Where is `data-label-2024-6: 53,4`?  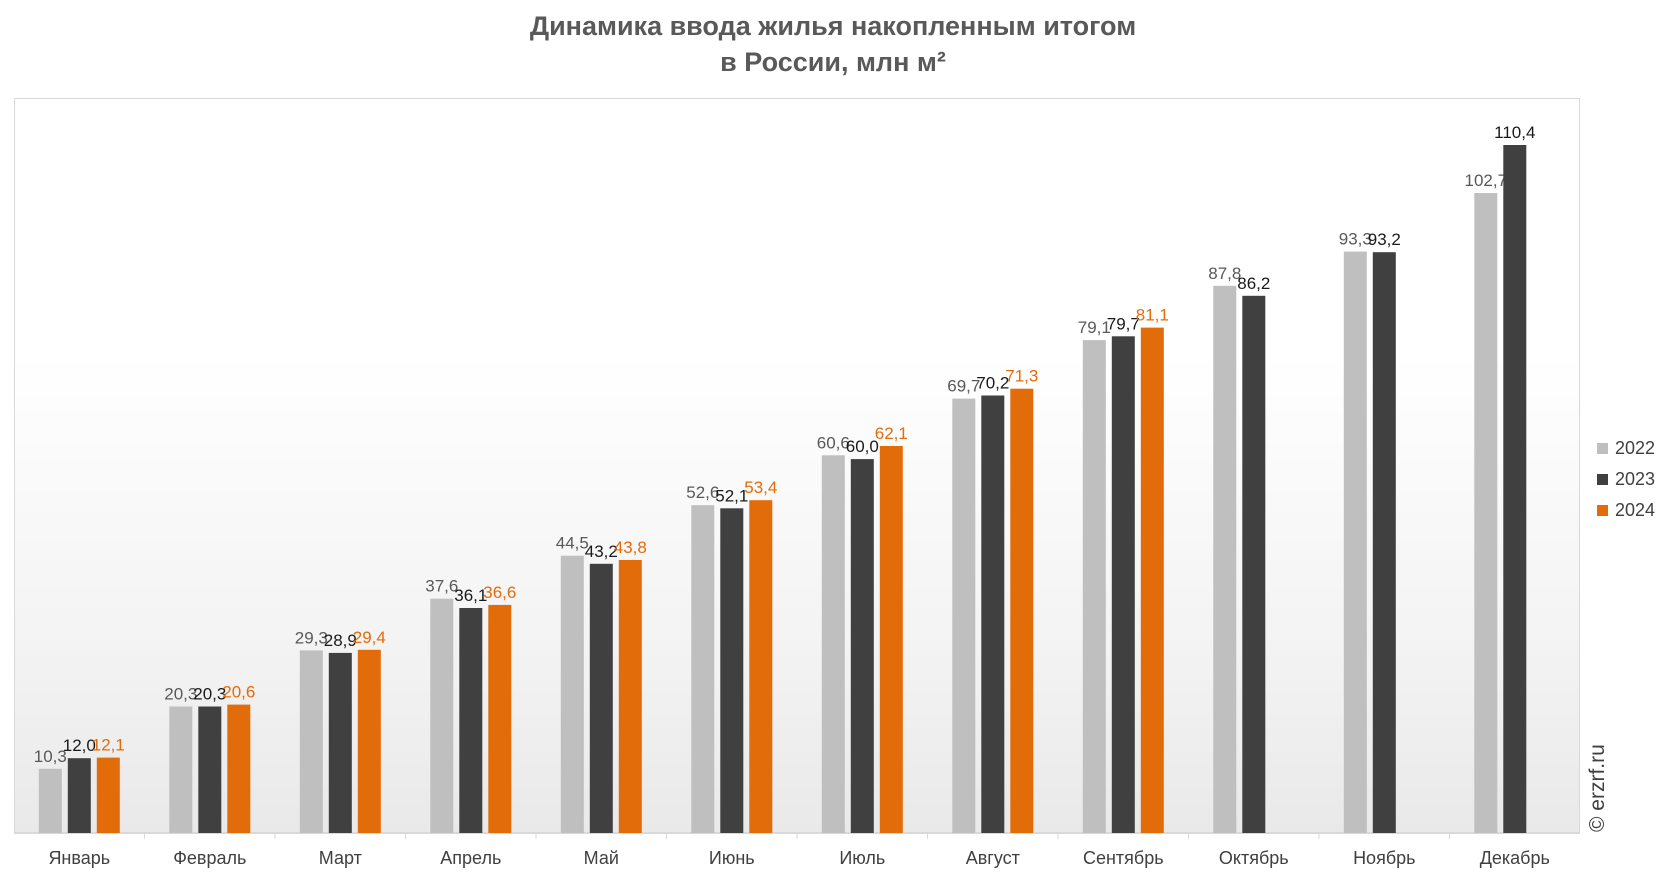 data-label-2024-6: 53,4 is located at coordinates (760, 487).